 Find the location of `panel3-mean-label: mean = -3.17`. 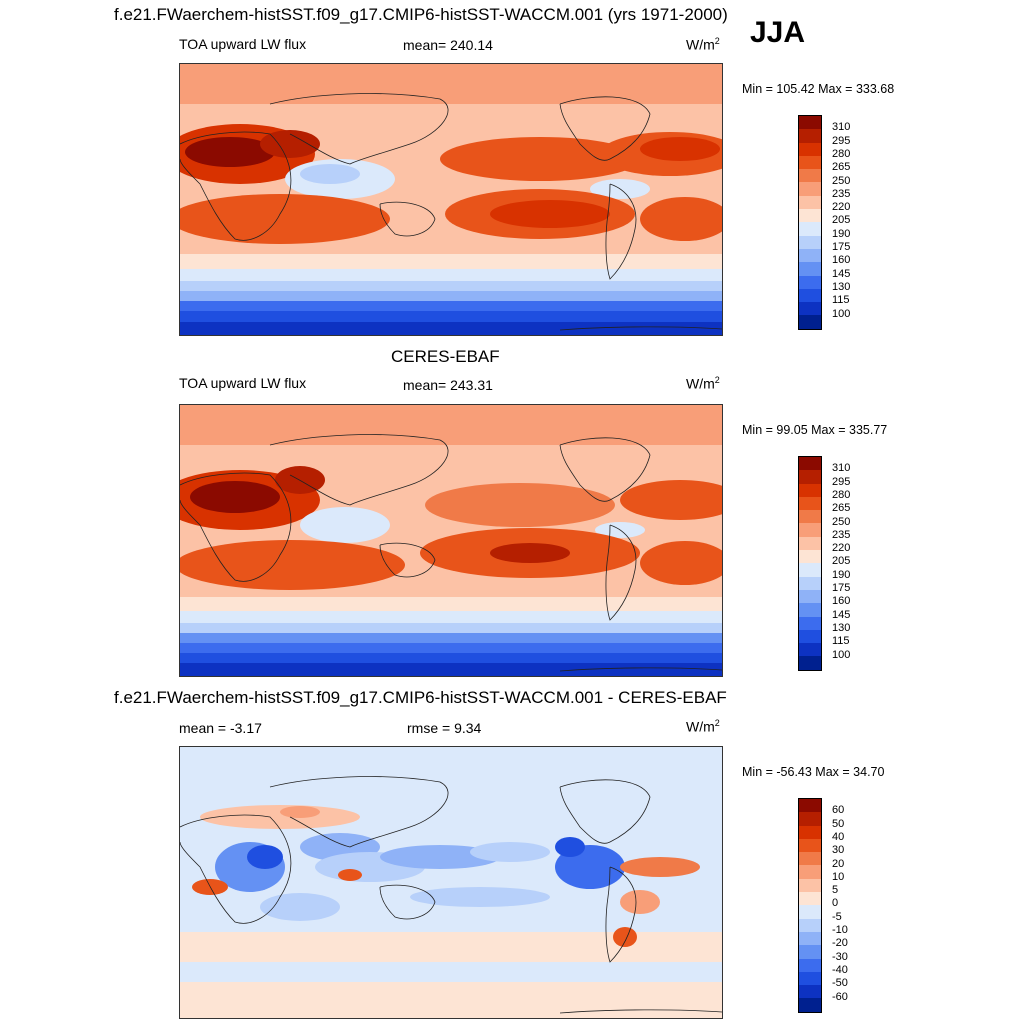

panel3-mean-label: mean = -3.17 is located at coordinates (220, 728).